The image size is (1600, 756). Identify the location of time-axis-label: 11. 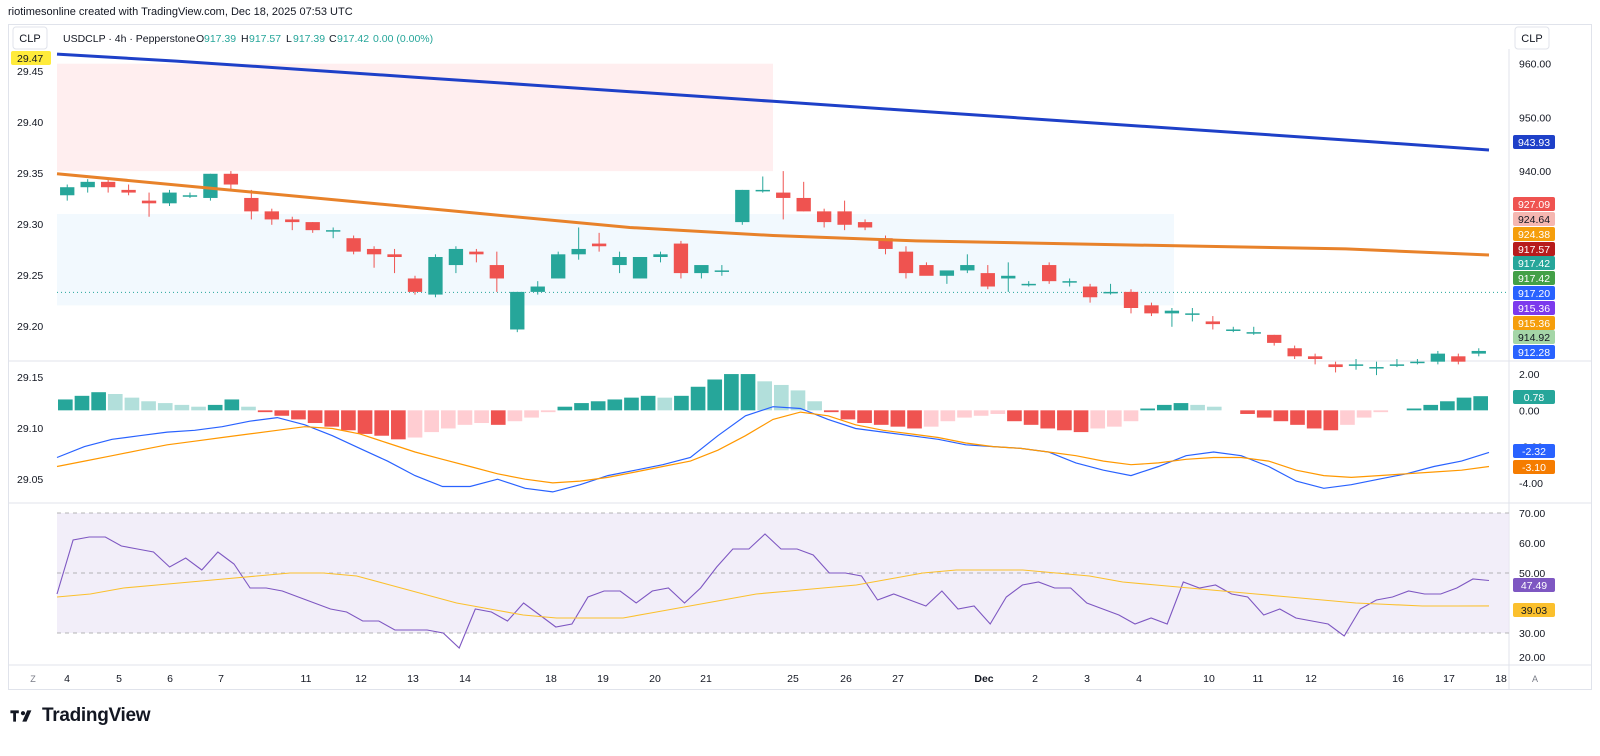
(306, 679).